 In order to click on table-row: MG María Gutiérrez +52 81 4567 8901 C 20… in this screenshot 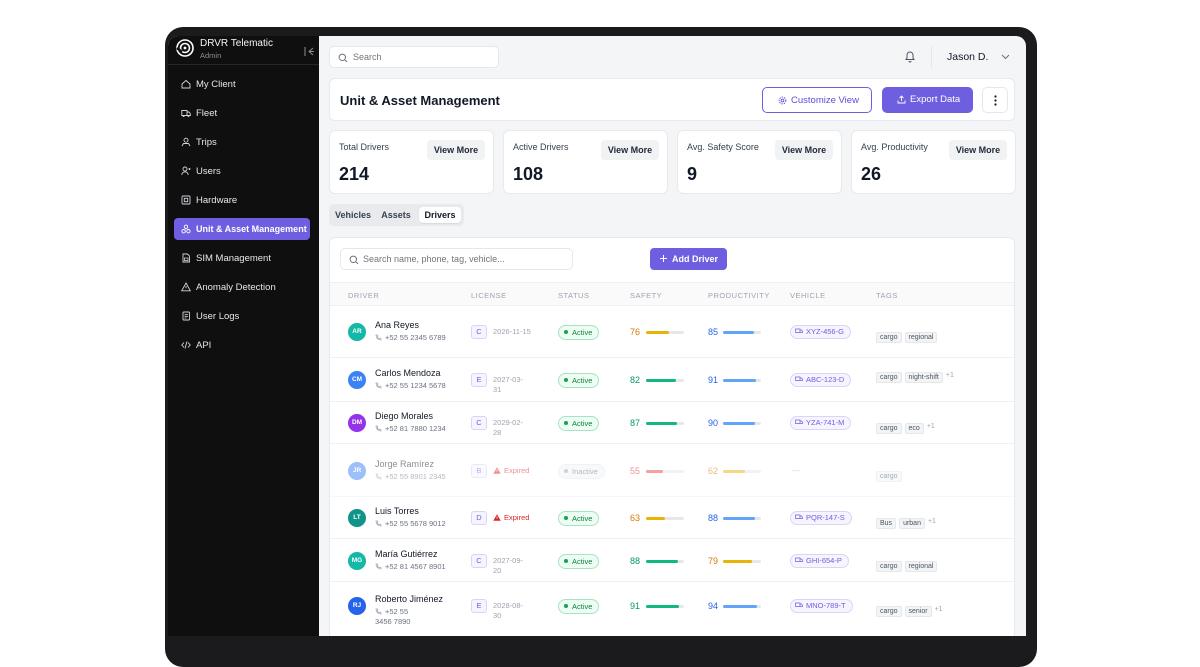, I will do `click(672, 560)`.